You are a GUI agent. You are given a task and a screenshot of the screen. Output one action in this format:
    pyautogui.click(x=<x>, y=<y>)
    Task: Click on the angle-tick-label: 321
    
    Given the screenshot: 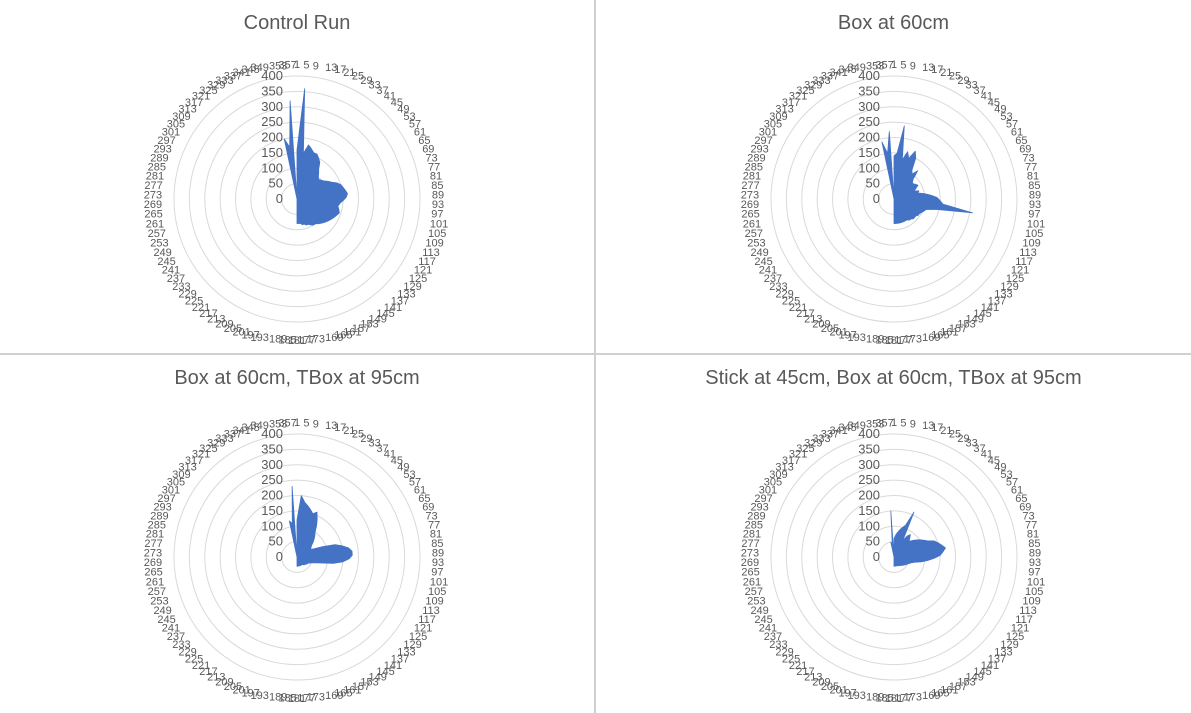 What is the action you would take?
    pyautogui.click(x=201, y=455)
    